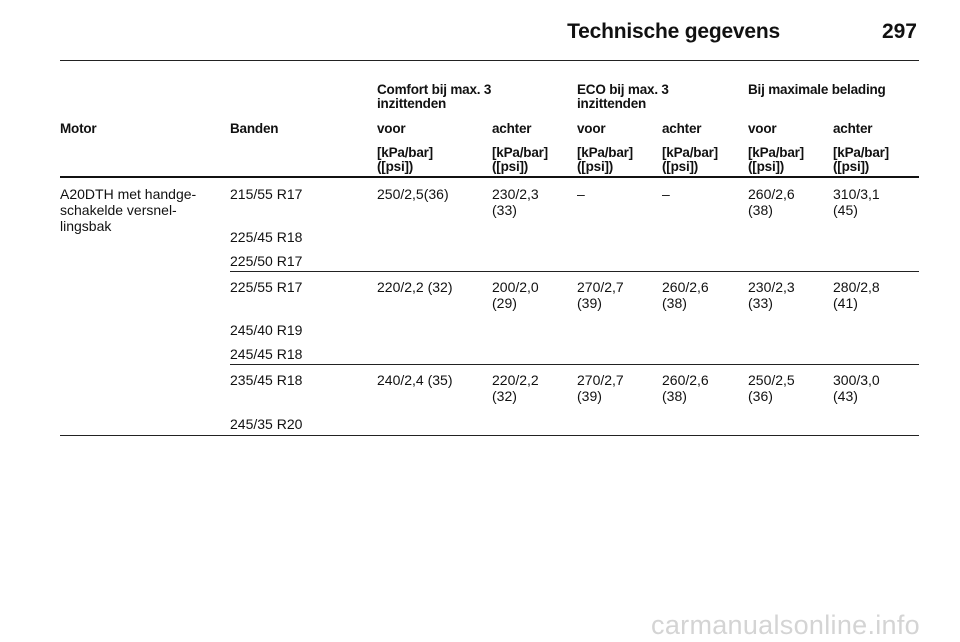  What do you see at coordinates (266, 261) in the screenshot?
I see `tyre-size: 225/50 R17` at bounding box center [266, 261].